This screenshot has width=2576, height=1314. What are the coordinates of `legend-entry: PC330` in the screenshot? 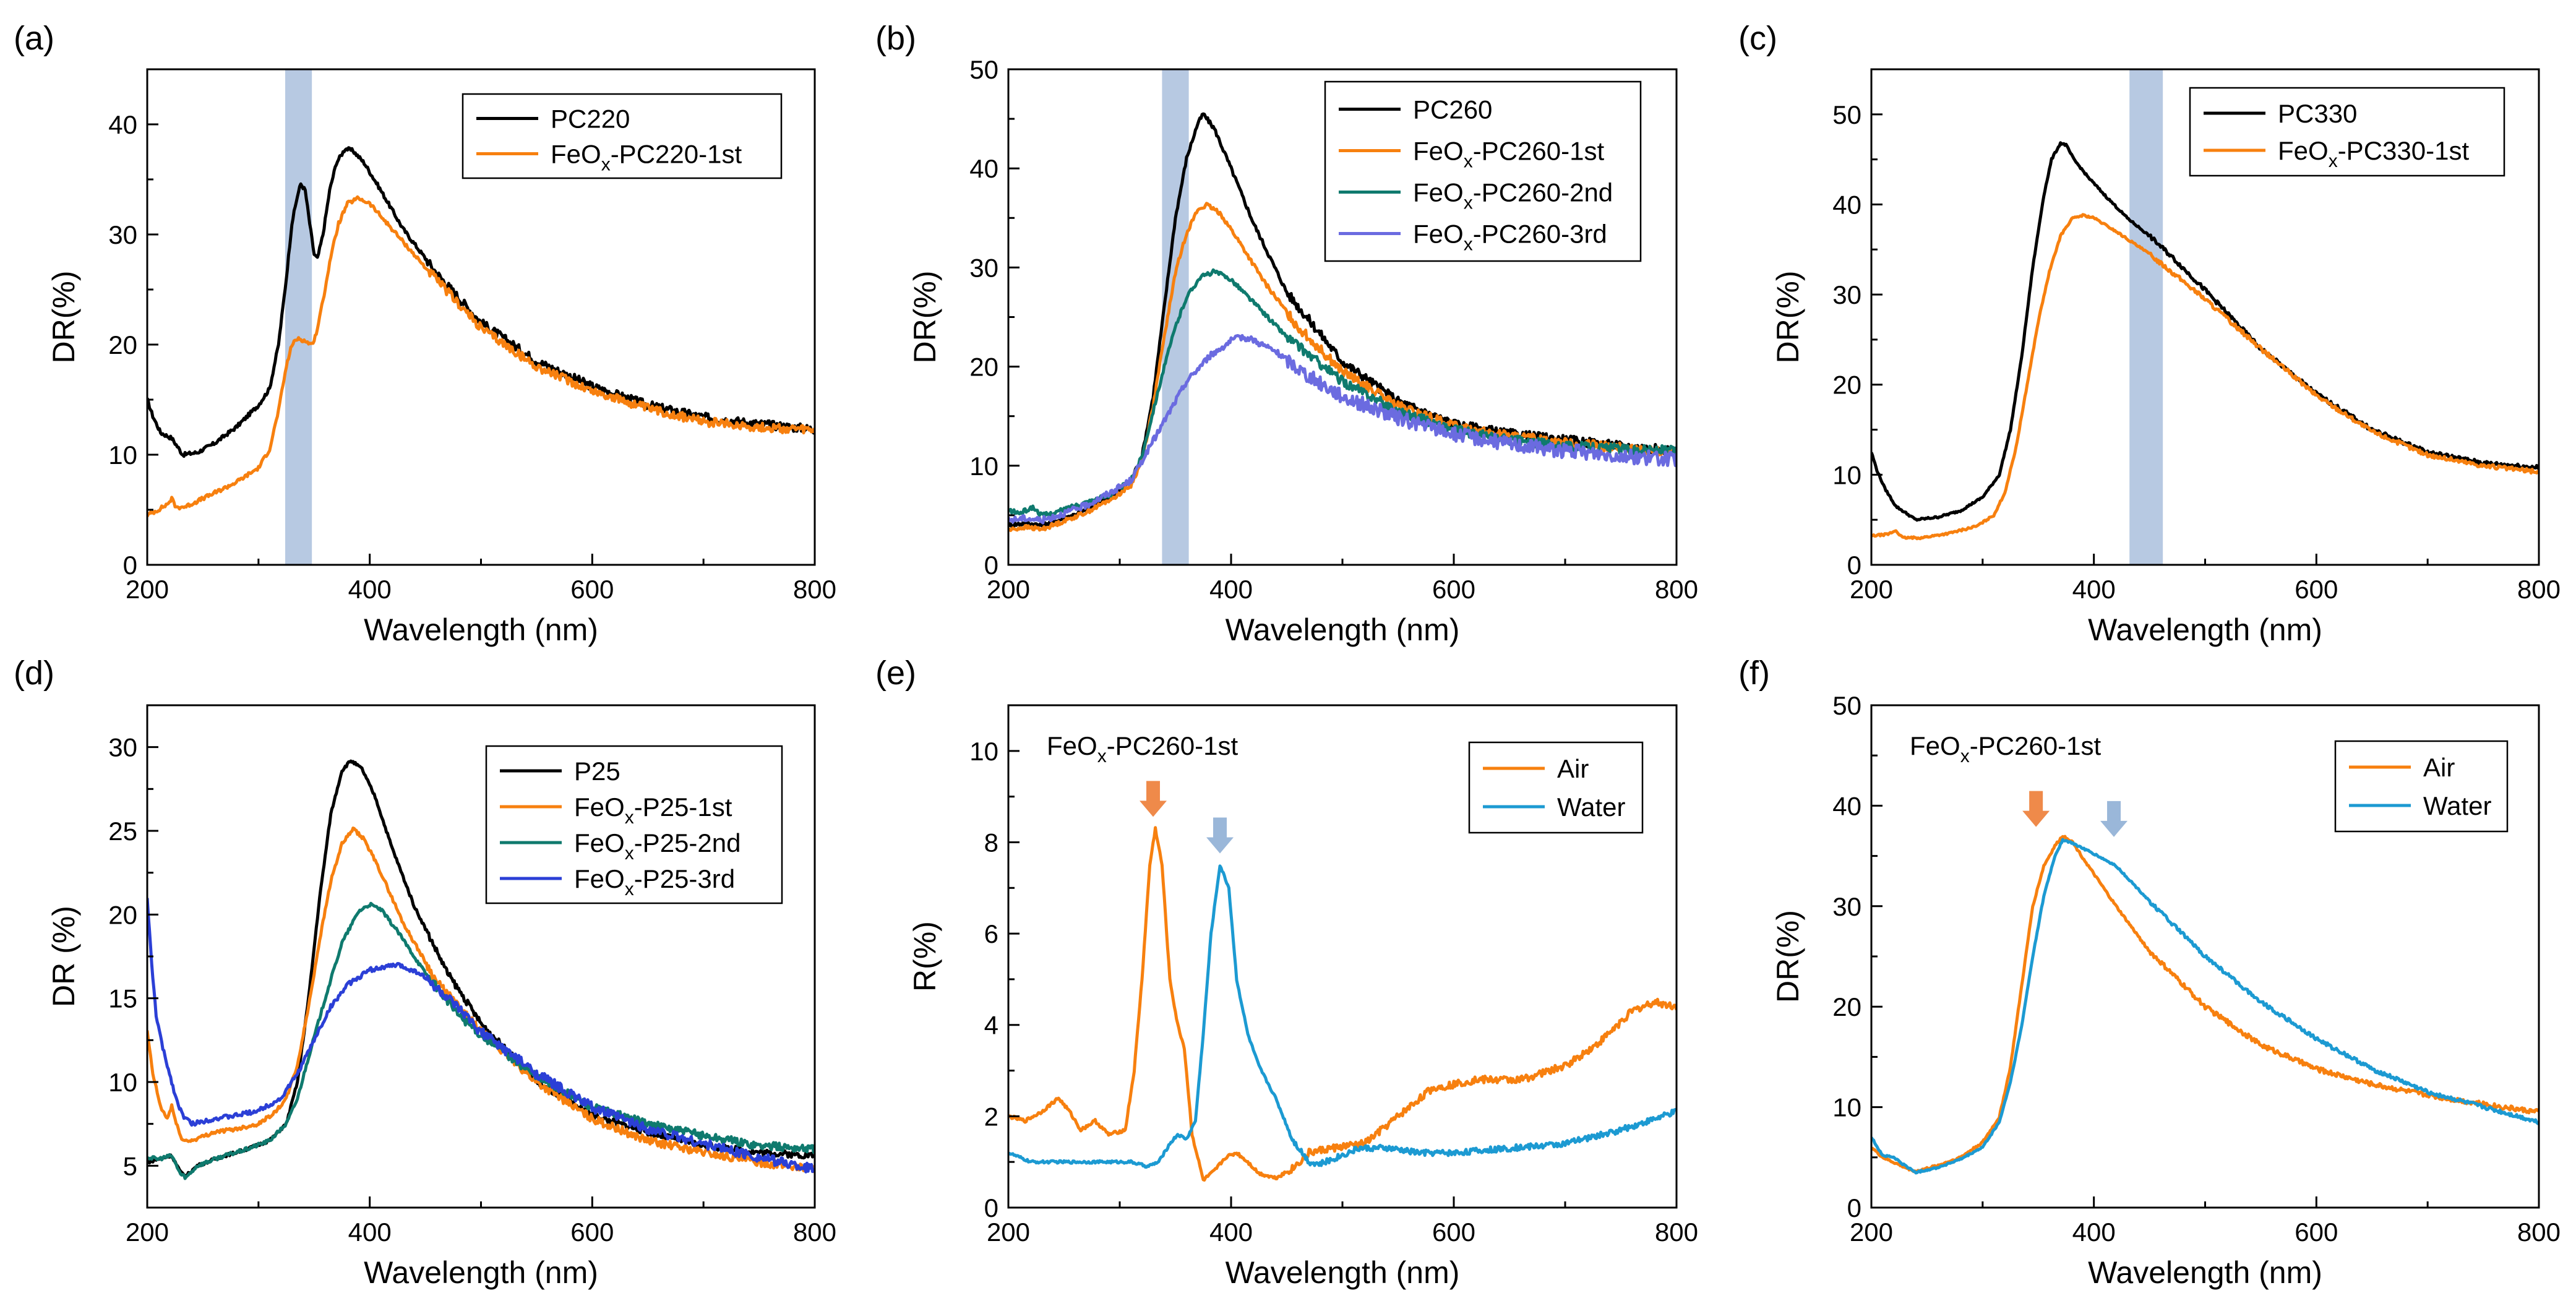 It's located at (2317, 114).